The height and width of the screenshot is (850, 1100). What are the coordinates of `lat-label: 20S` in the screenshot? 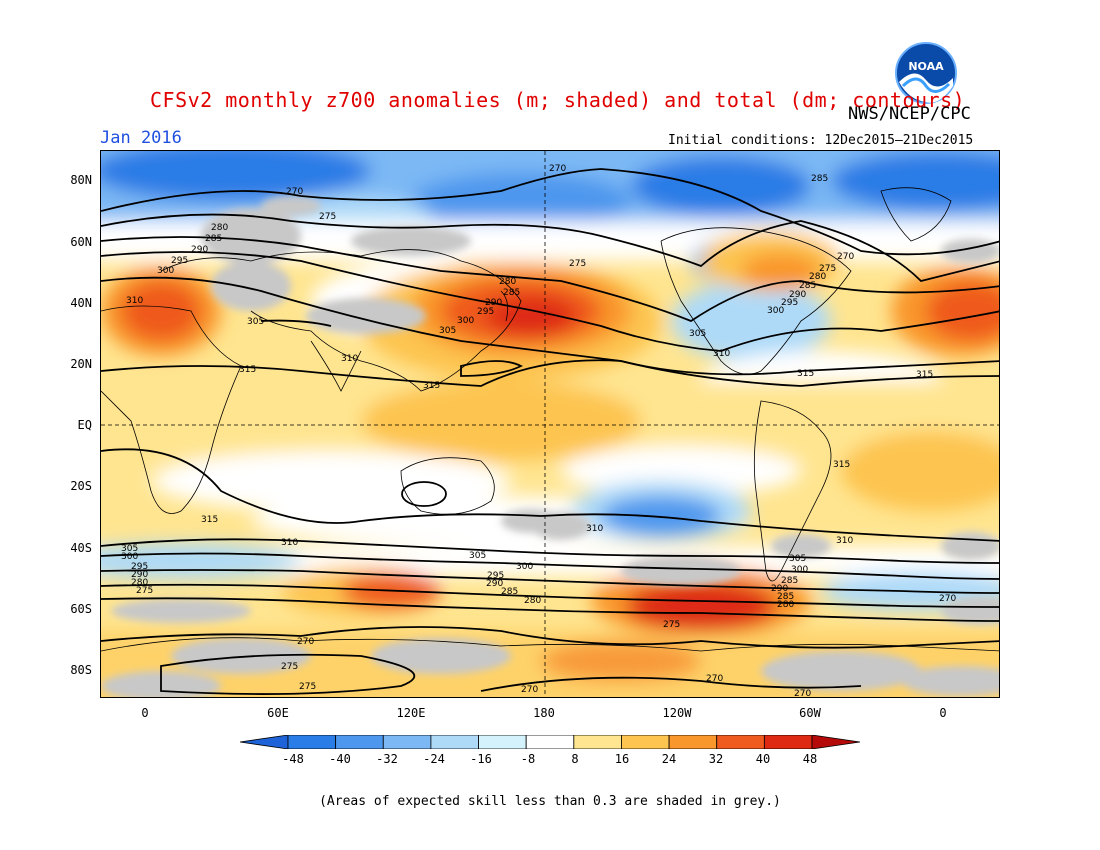 It's located at (81, 486).